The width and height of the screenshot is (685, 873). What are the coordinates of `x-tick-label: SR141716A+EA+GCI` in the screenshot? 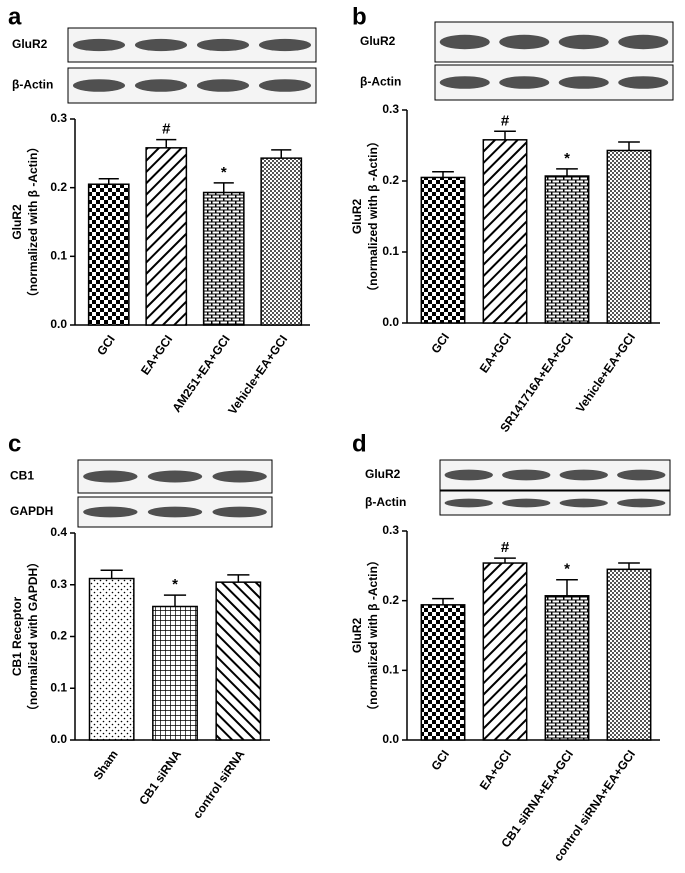 It's located at (536, 383).